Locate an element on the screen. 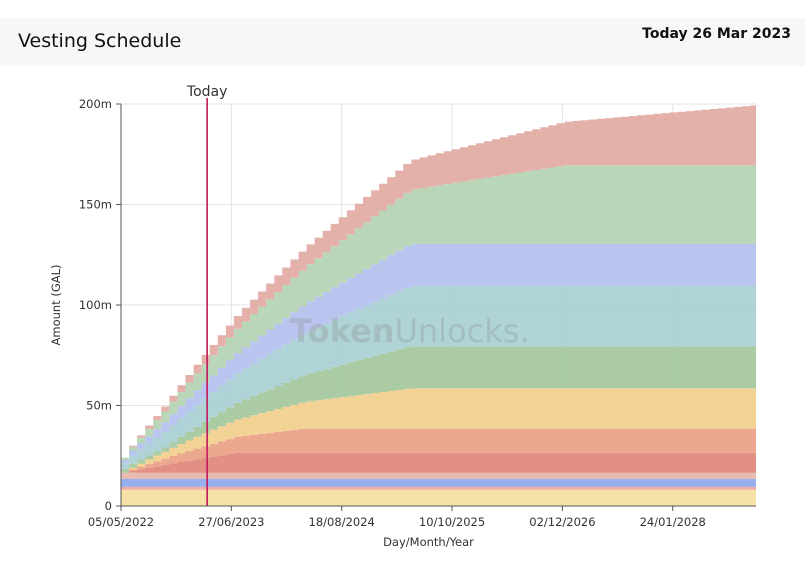  y-tick-label: 0 is located at coordinates (108, 506).